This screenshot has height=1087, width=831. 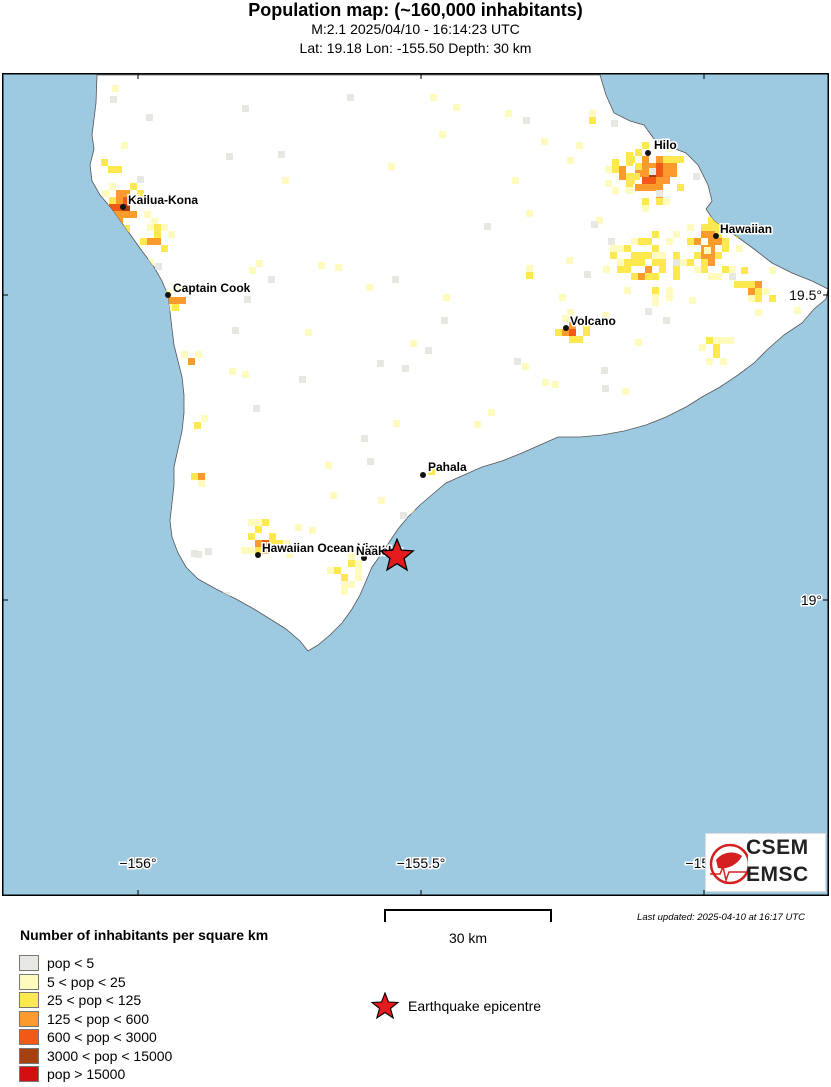 What do you see at coordinates (385, 1006) in the screenshot?
I see `star-icon` at bounding box center [385, 1006].